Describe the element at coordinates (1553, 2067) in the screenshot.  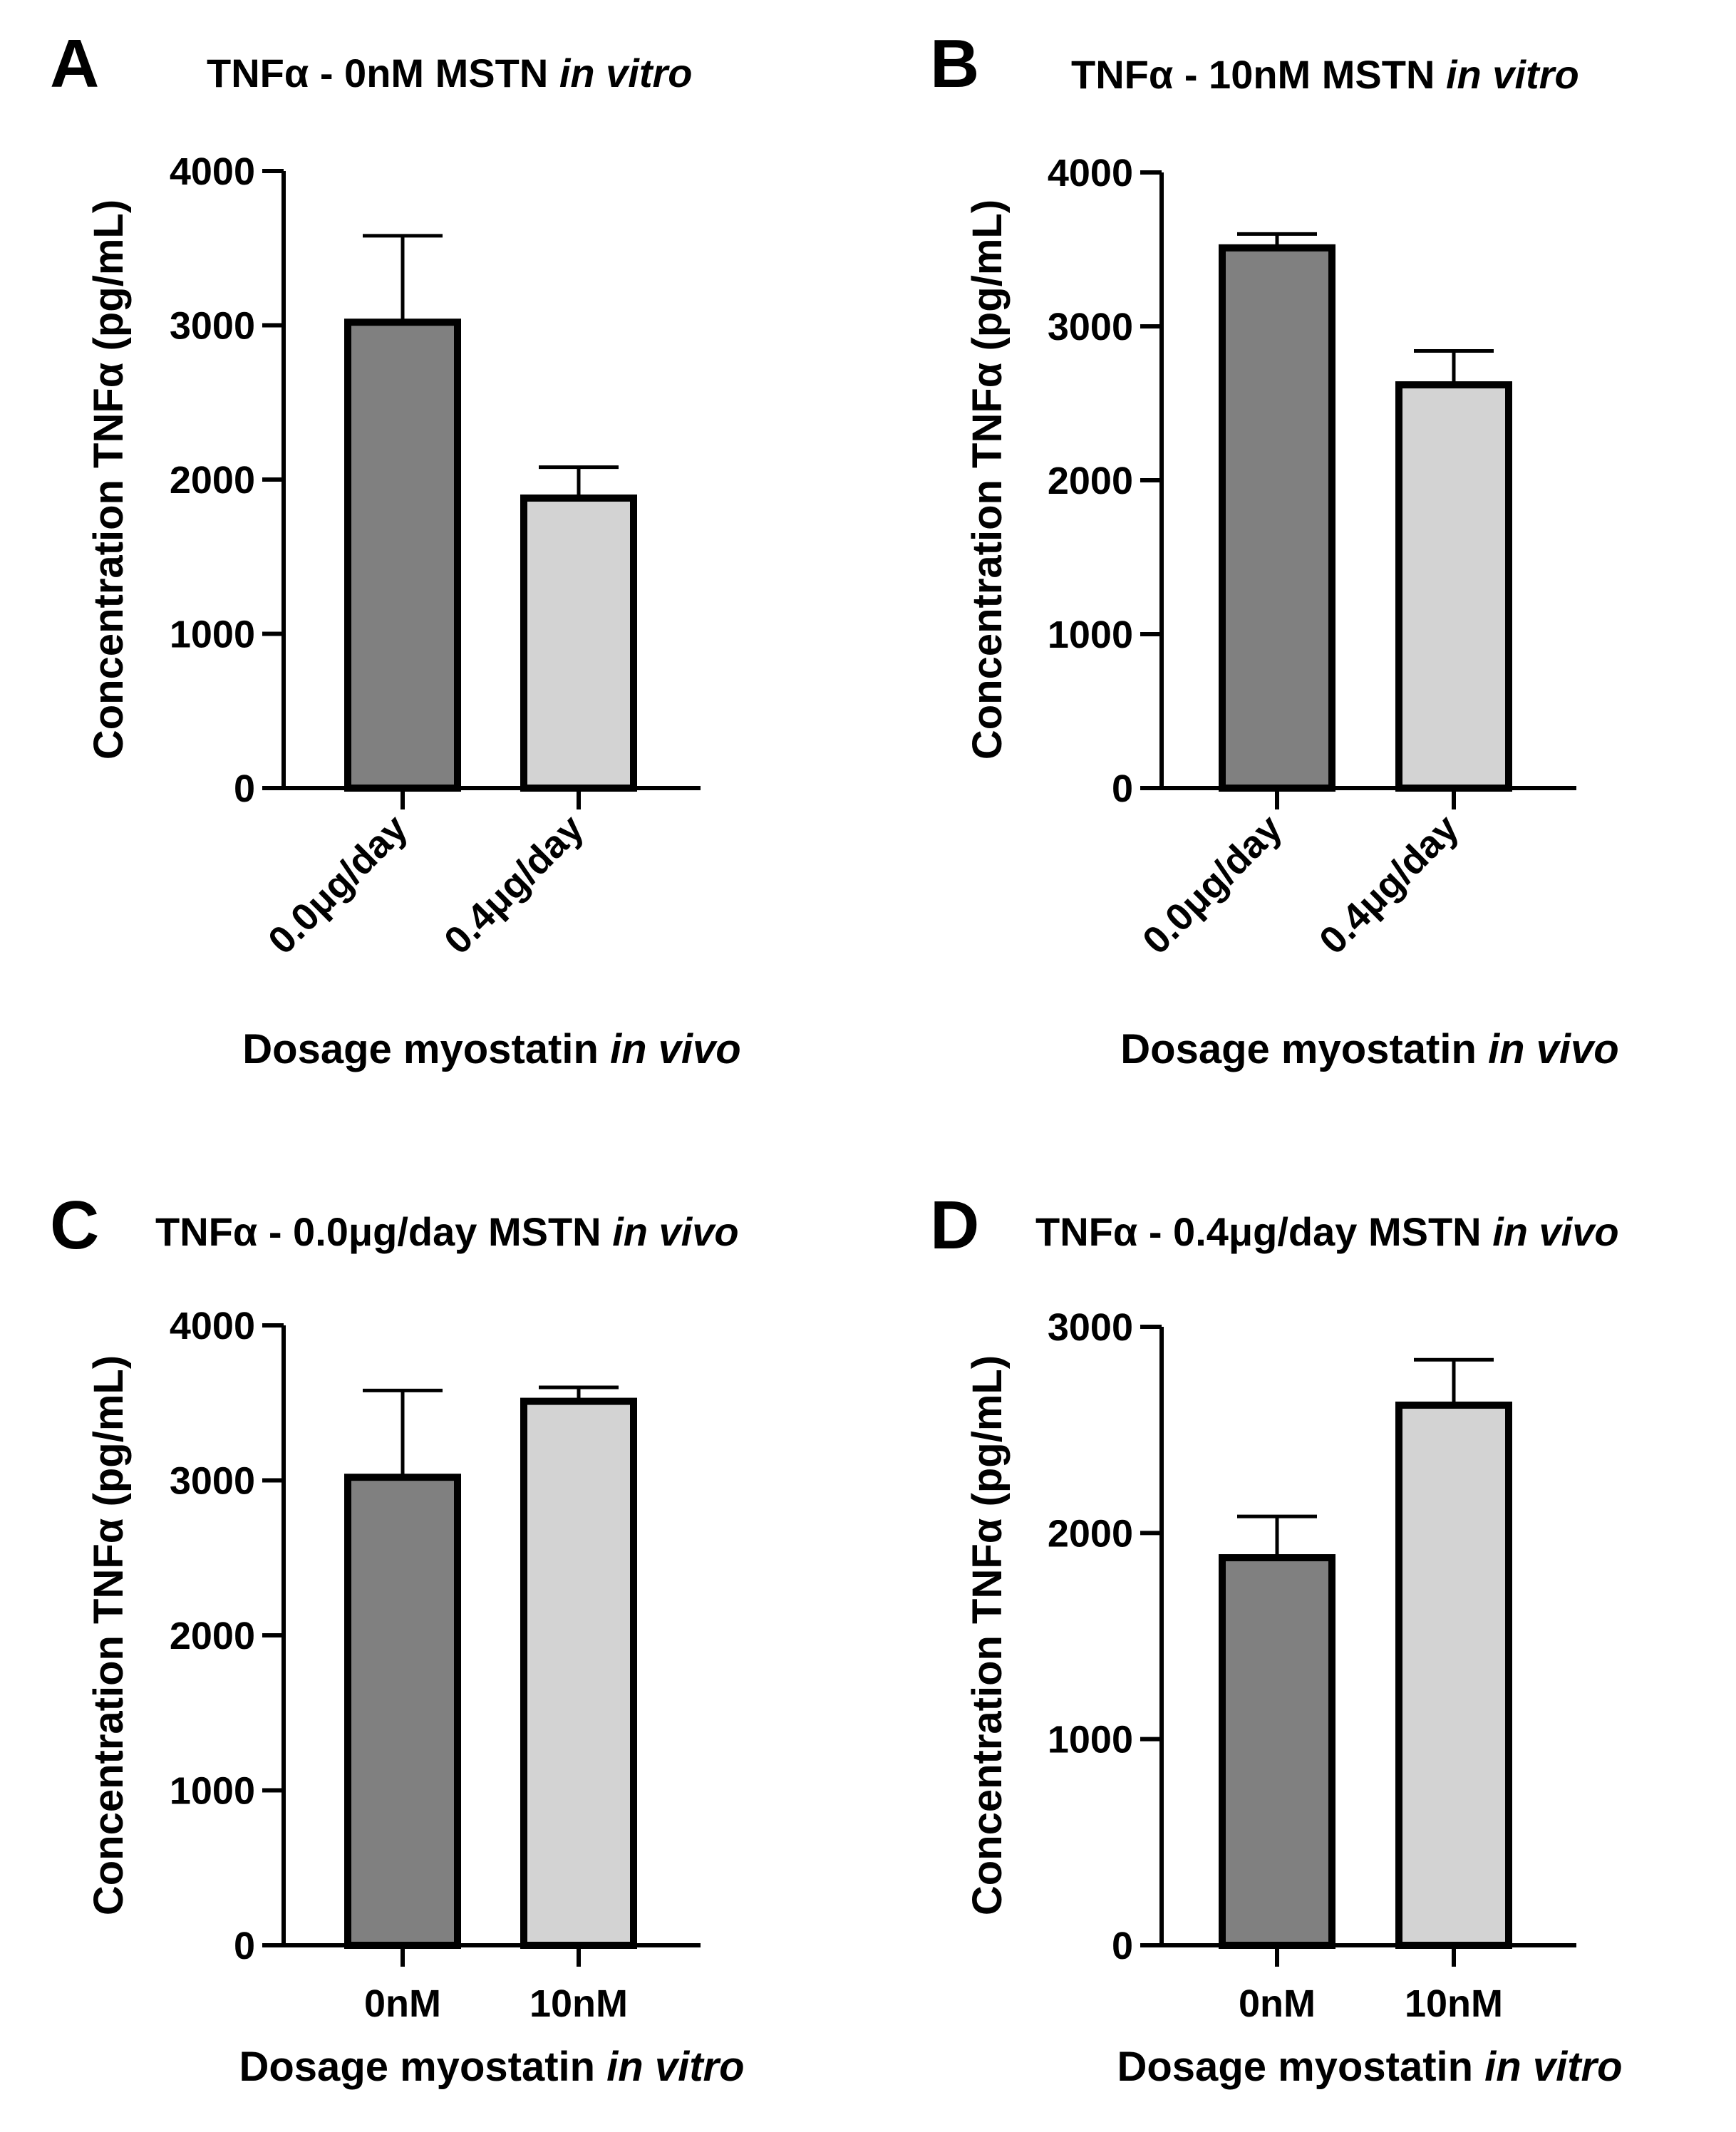
I see `panel-d-x-axis-label-italic: in vitro` at that location.